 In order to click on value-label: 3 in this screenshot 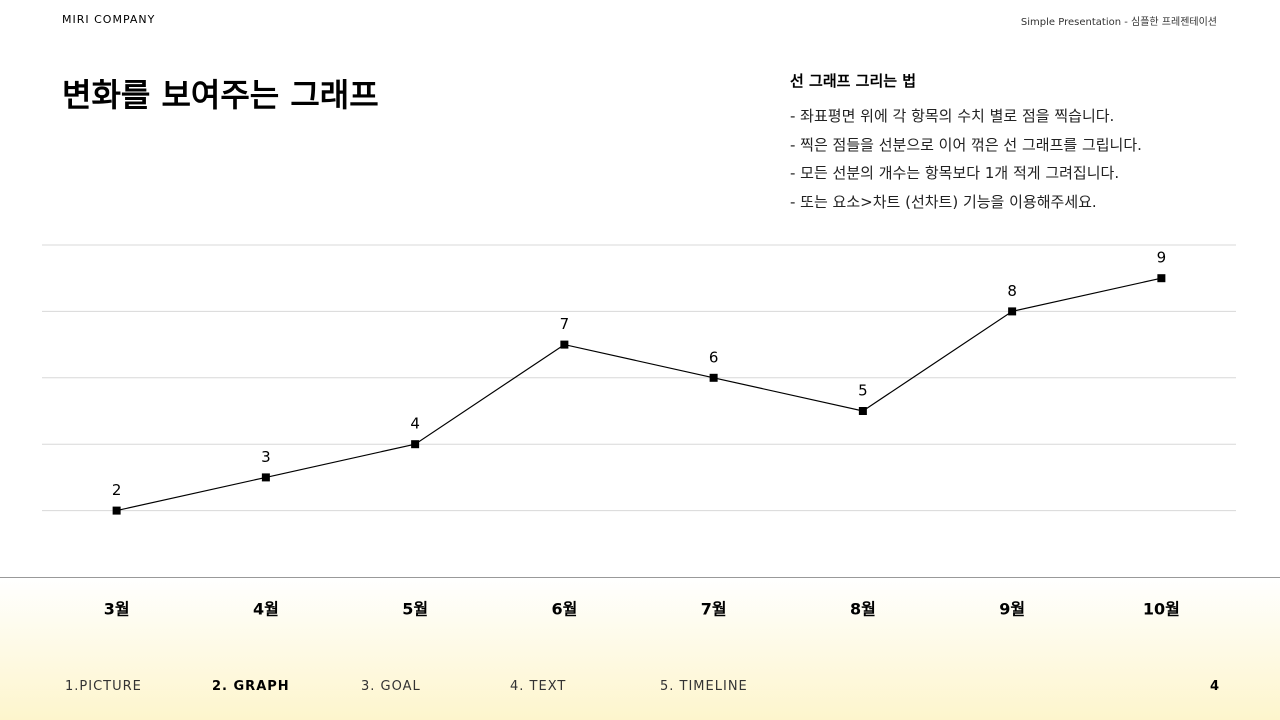, I will do `click(266, 457)`.